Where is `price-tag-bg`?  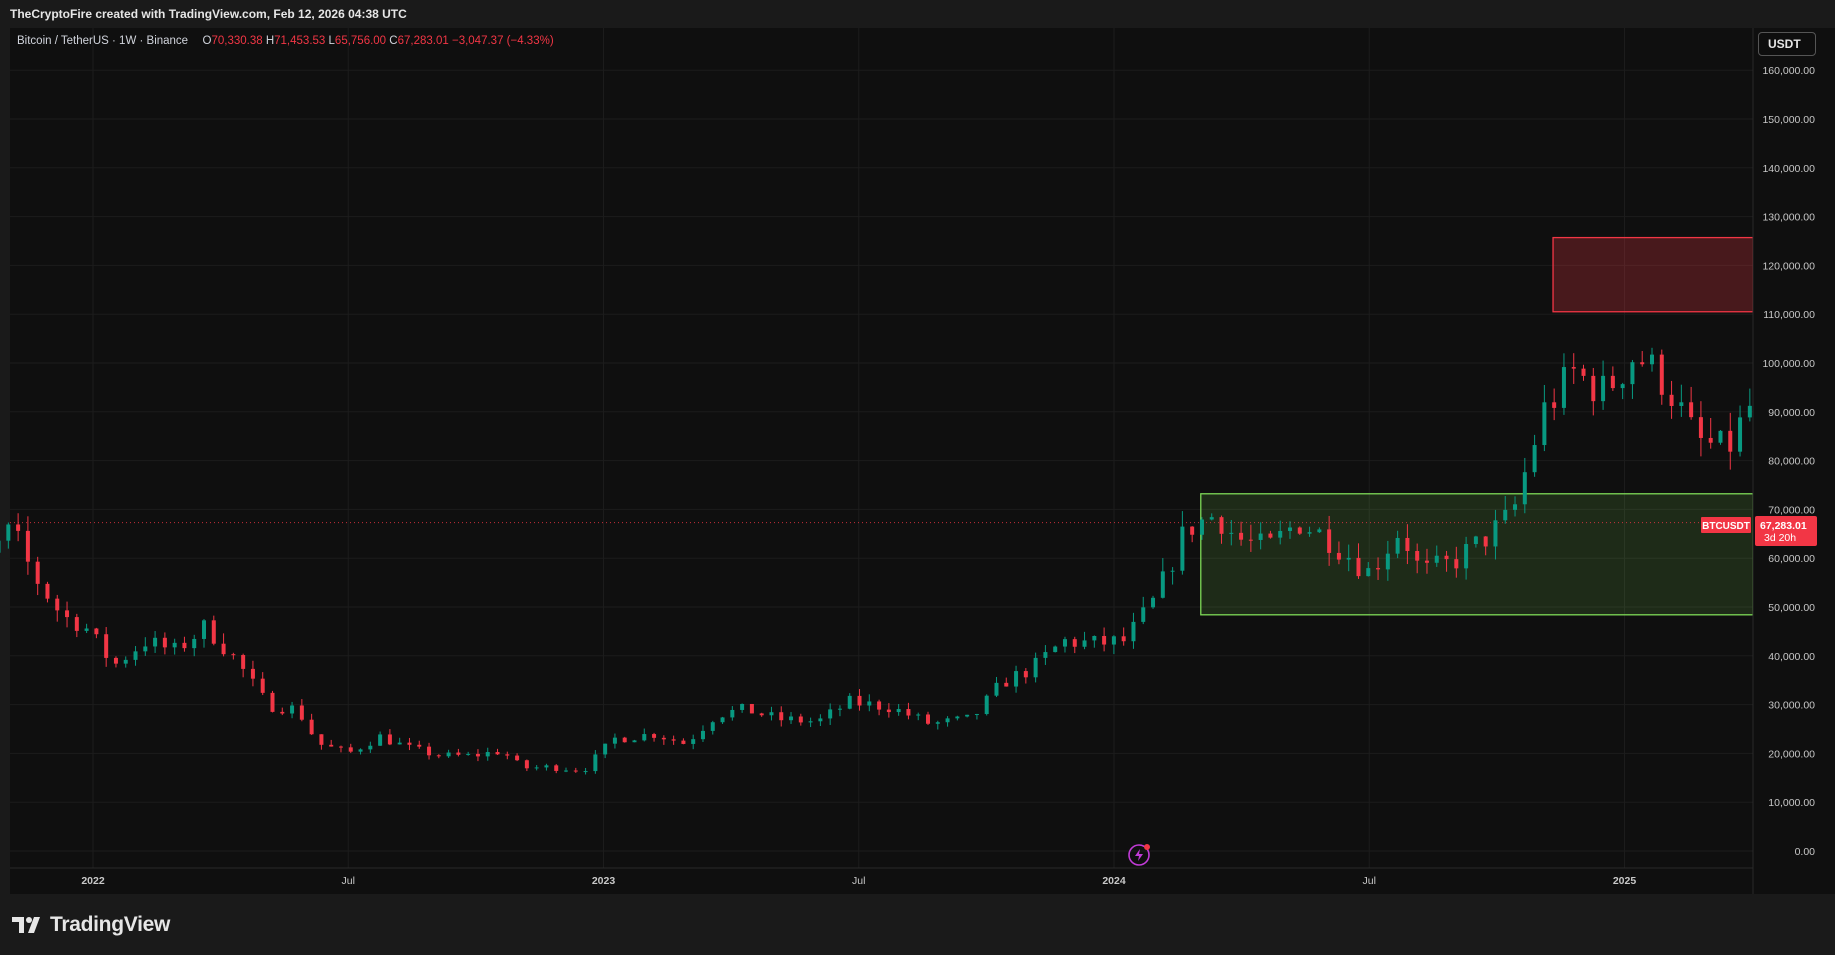 price-tag-bg is located at coordinates (1786, 531).